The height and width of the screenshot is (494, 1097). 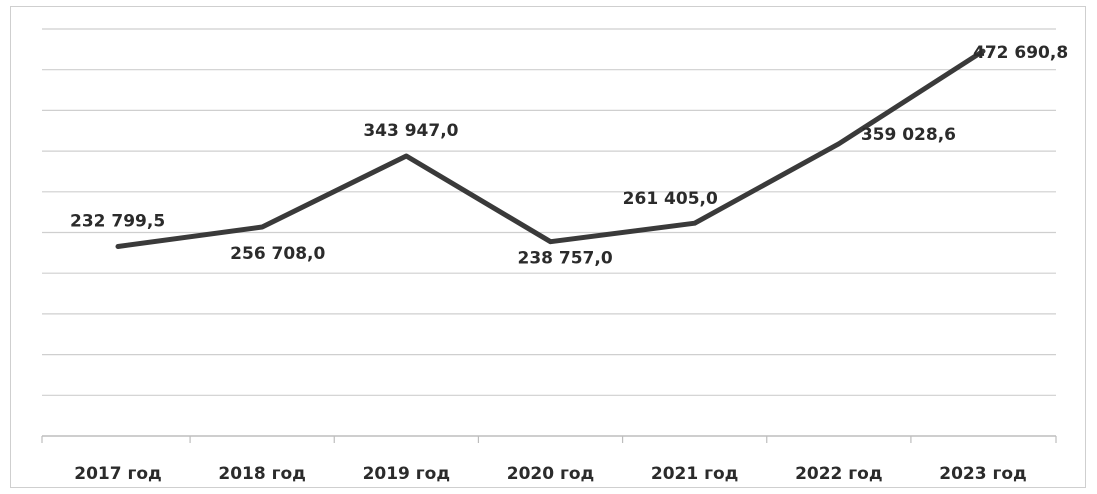 I want to click on data-label: 261 405,0, so click(x=670, y=199).